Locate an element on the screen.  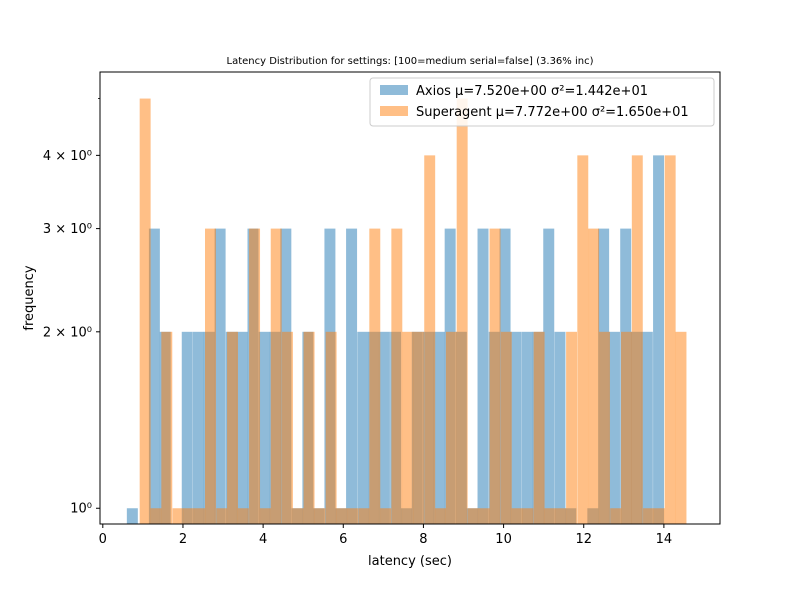
y-axis: 10⁰ 2 × 10⁰ 3 × 10⁰ 4 × 10⁰ is located at coordinates (71, 307).